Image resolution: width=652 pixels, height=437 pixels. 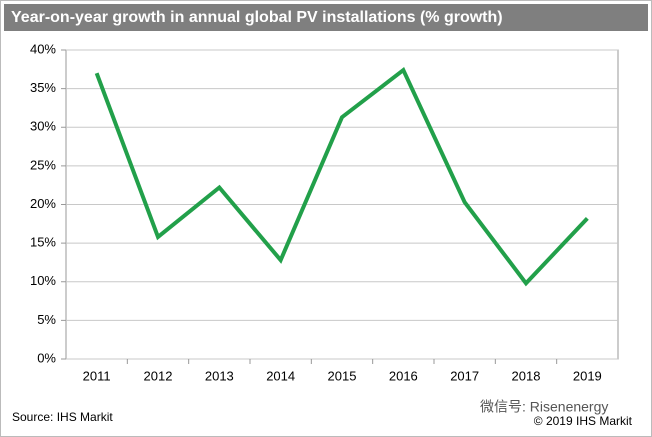 What do you see at coordinates (97, 375) in the screenshot?
I see `x-tick-label: 2011` at bounding box center [97, 375].